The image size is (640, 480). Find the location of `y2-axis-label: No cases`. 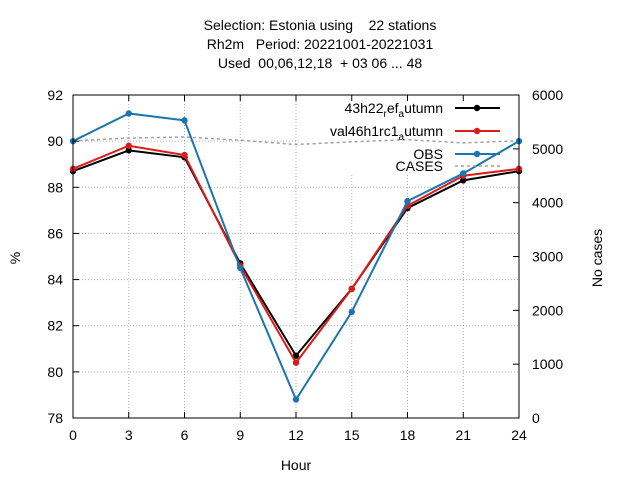

y2-axis-label: No cases is located at coordinates (597, 258).